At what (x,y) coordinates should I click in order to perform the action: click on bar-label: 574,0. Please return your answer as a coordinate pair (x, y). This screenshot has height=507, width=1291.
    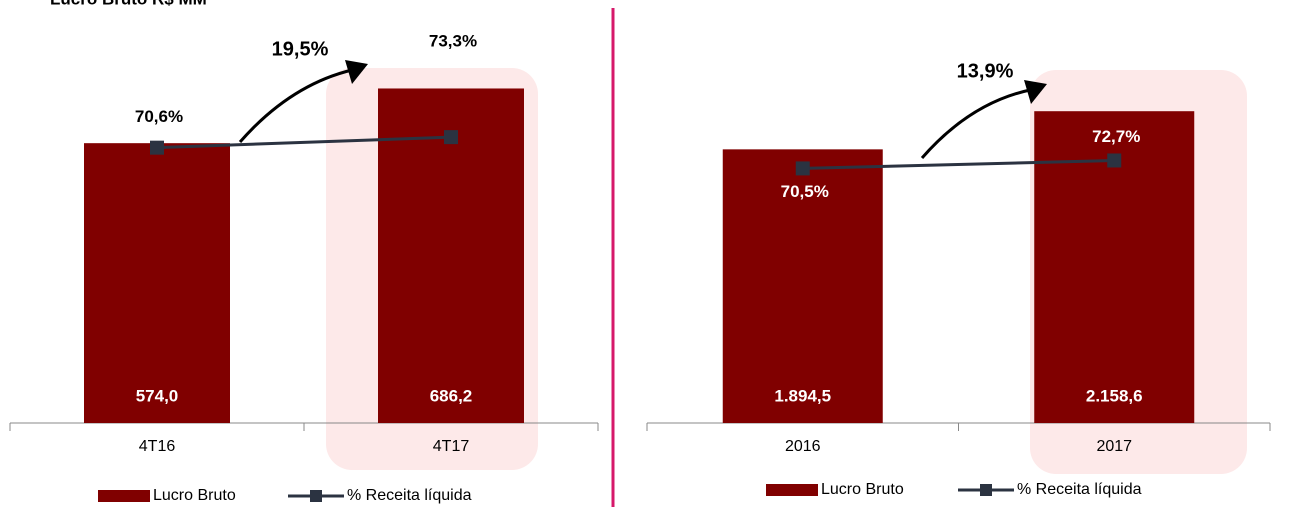
    Looking at the image, I should click on (157, 395).